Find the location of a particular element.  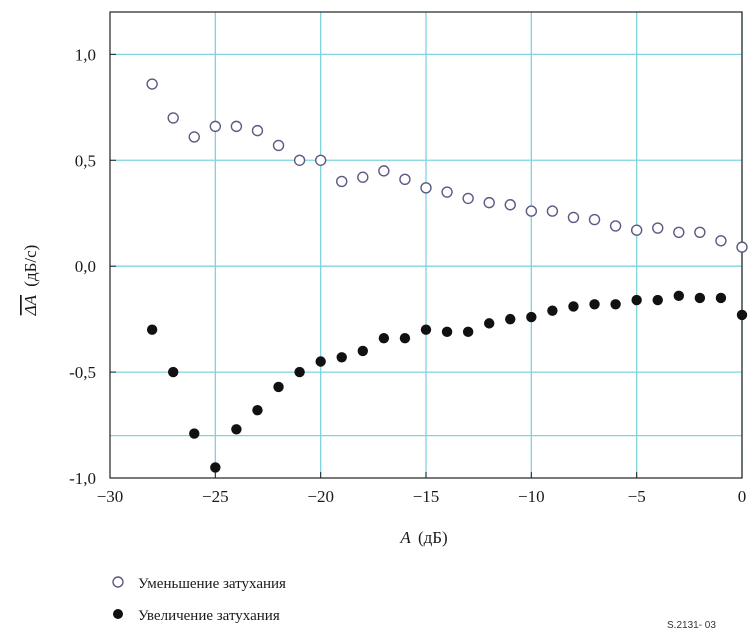

y-tick-label: 1,0 is located at coordinates (85, 54).